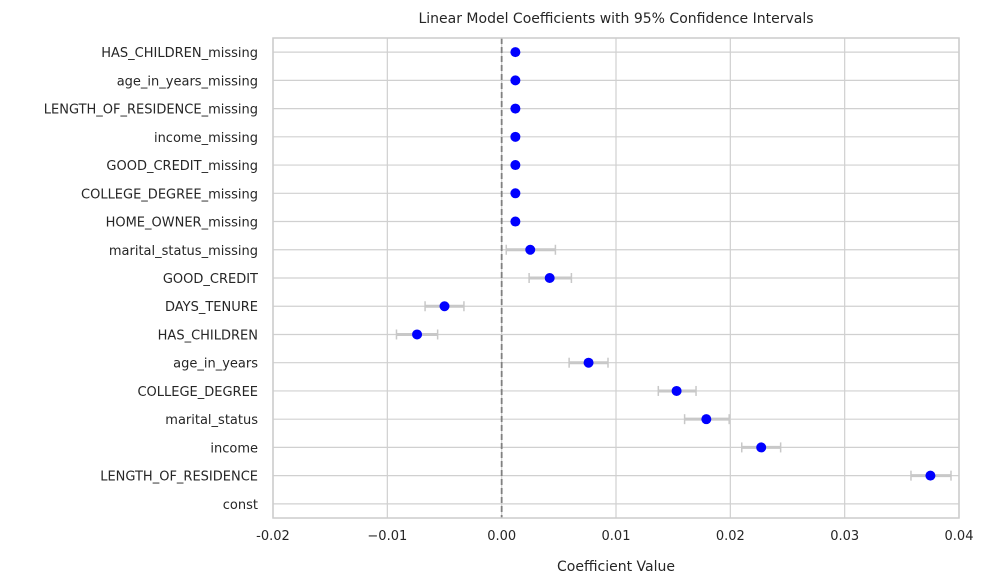 The height and width of the screenshot is (584, 984). I want to click on y-tick-label: const, so click(240, 505).